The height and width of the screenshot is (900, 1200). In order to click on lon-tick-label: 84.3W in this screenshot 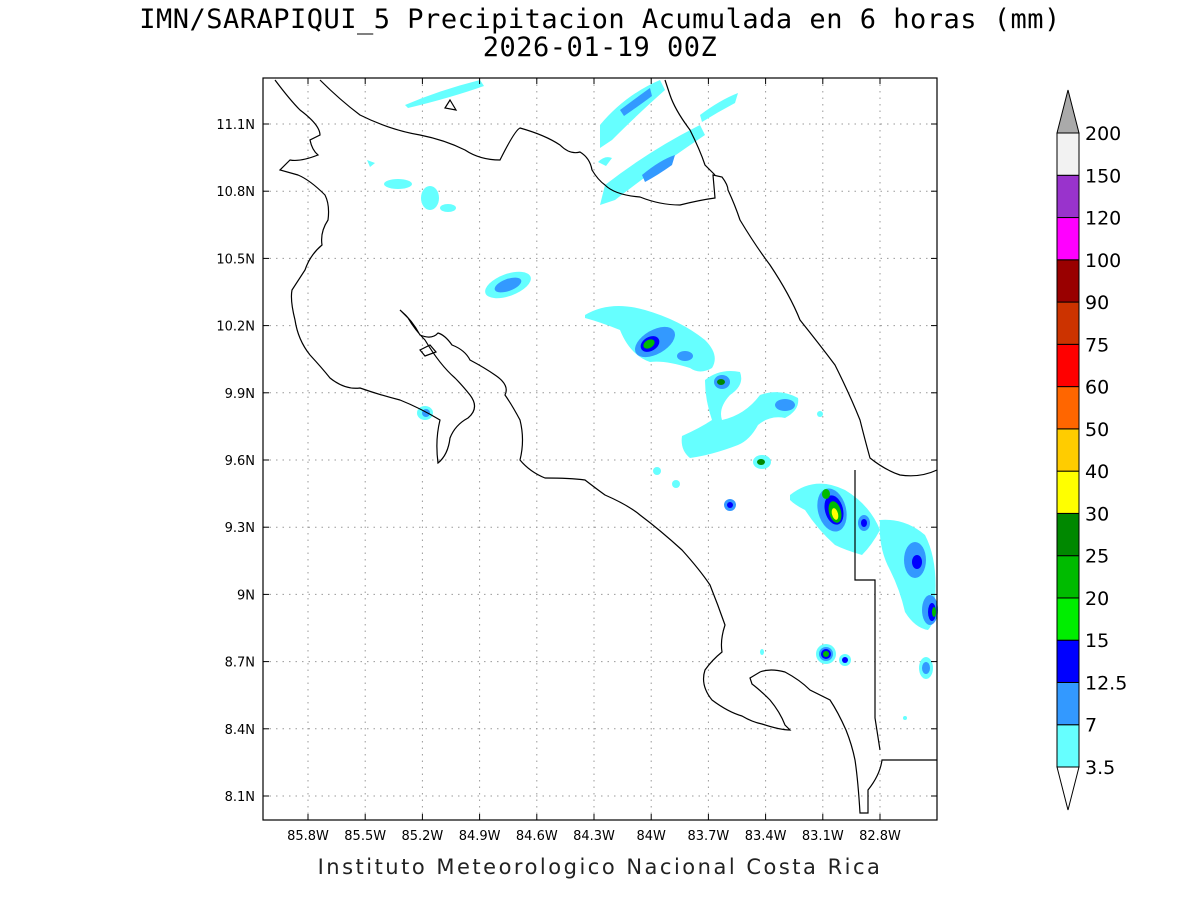, I will do `click(594, 836)`.